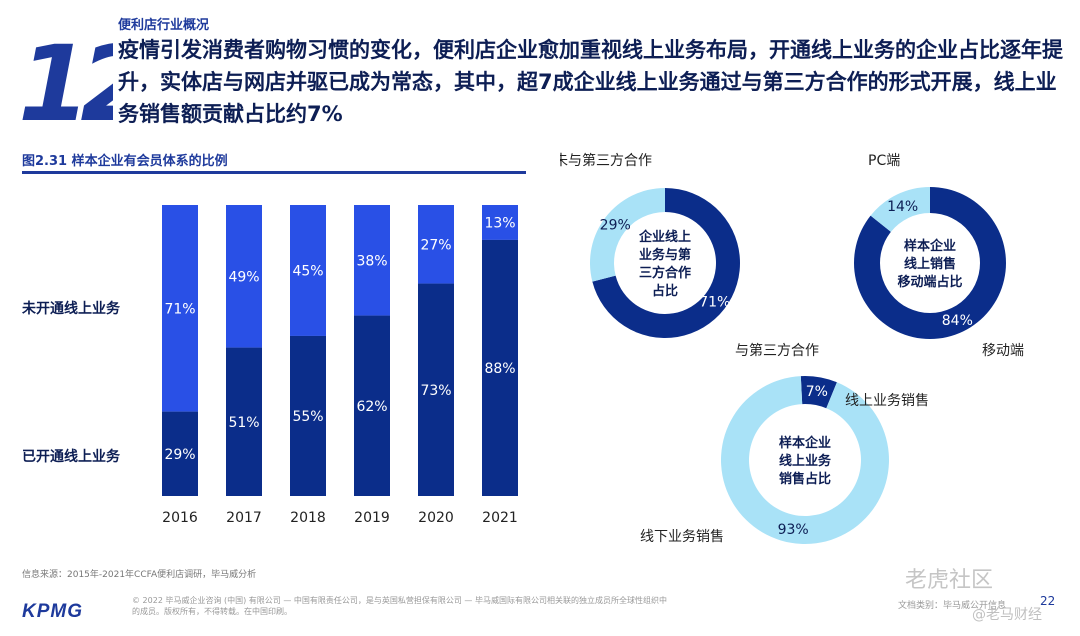 The image size is (1080, 636). I want to click on bar-label-online: 51%, so click(243, 423).